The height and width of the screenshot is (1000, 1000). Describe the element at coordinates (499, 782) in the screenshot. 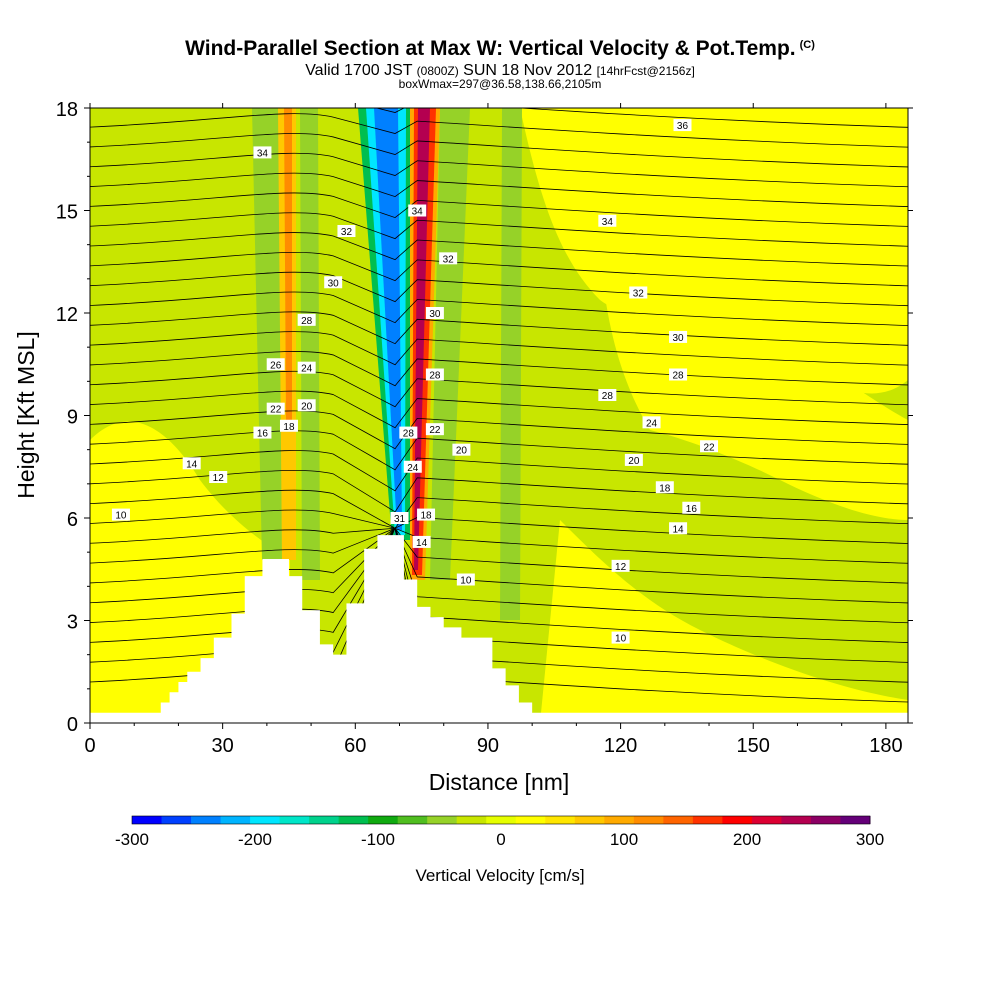

I see `x-axis-label: Distance [nm]` at that location.